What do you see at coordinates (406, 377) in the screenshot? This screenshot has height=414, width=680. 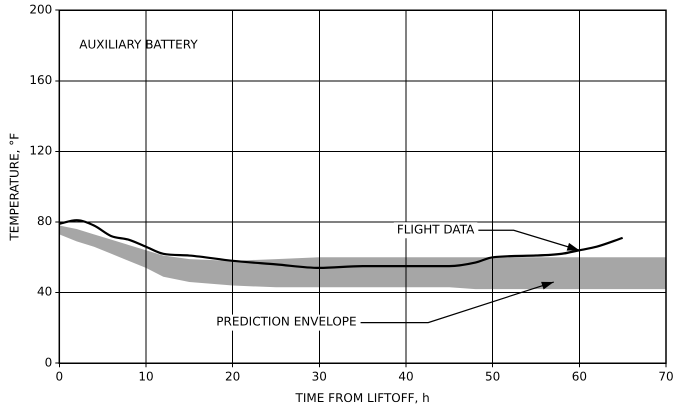 I see `x-tick-label: 40` at bounding box center [406, 377].